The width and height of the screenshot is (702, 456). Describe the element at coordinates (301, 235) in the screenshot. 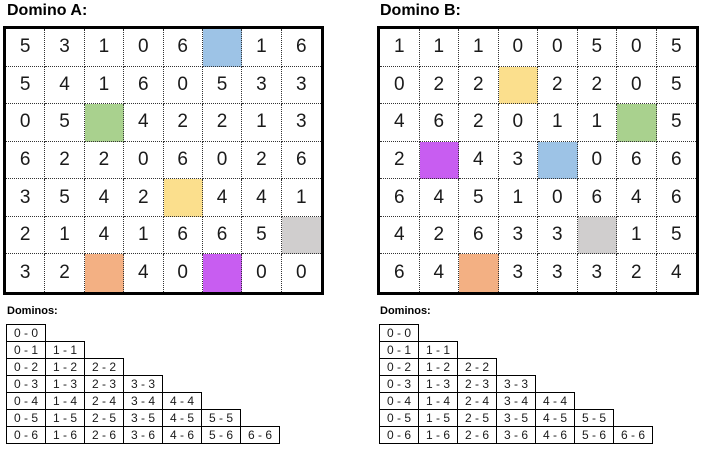

I see `colored-cell-gray` at that location.